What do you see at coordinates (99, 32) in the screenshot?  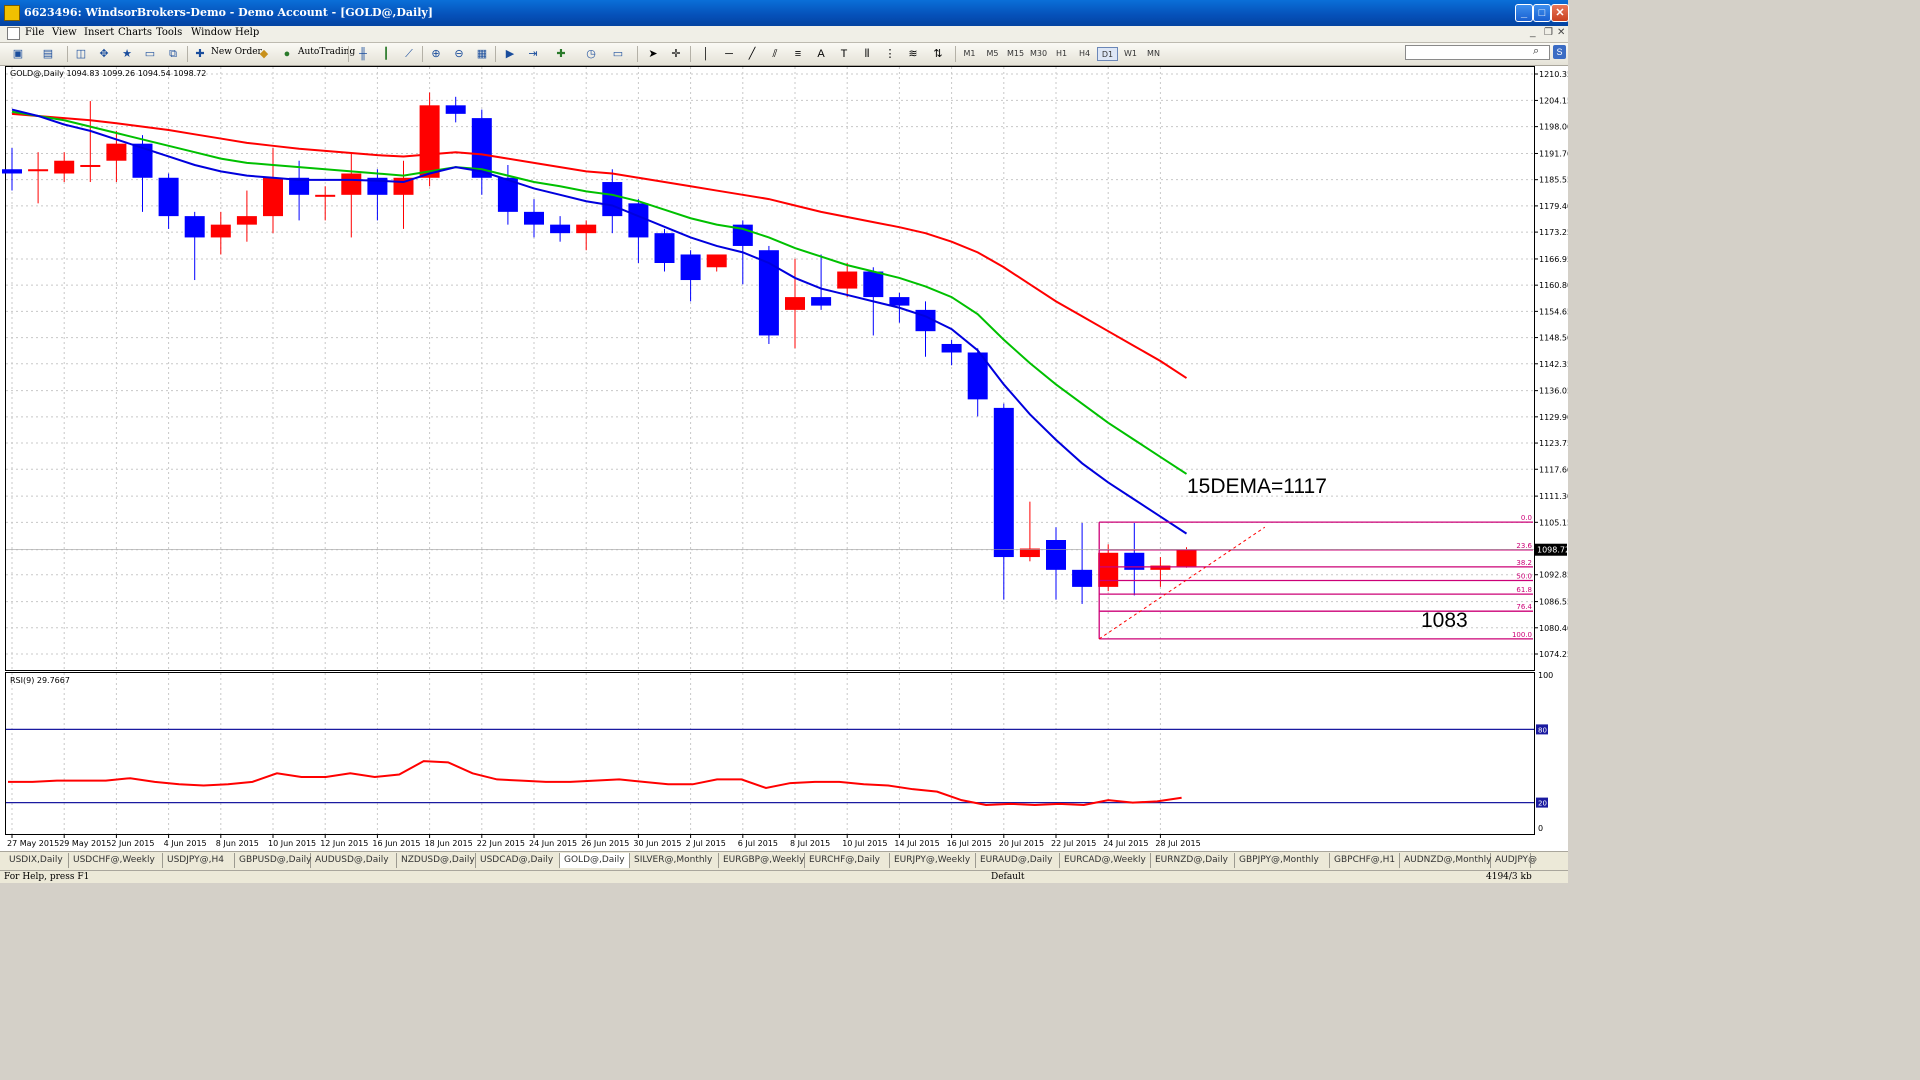 I see `menu-insert: Insert` at bounding box center [99, 32].